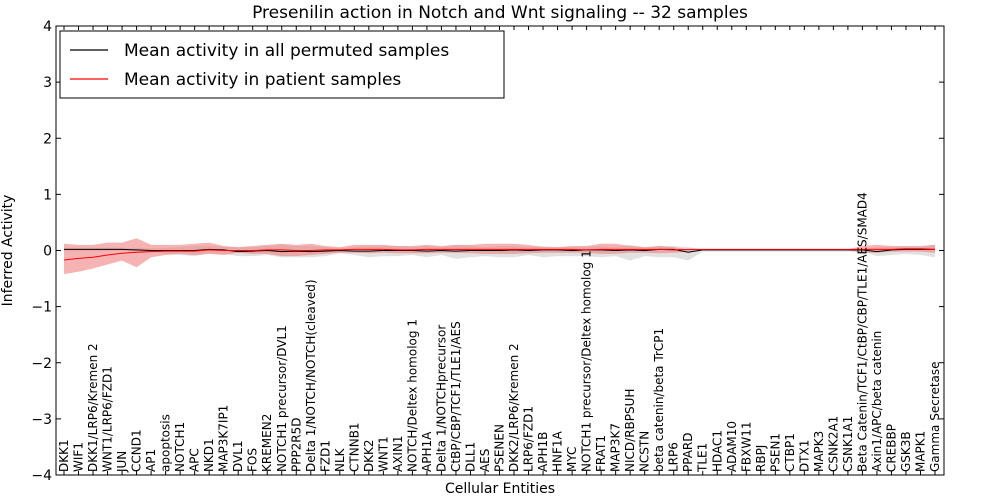  Describe the element at coordinates (500, 448) in the screenshot. I see `x-category-label: PSENEN` at that location.